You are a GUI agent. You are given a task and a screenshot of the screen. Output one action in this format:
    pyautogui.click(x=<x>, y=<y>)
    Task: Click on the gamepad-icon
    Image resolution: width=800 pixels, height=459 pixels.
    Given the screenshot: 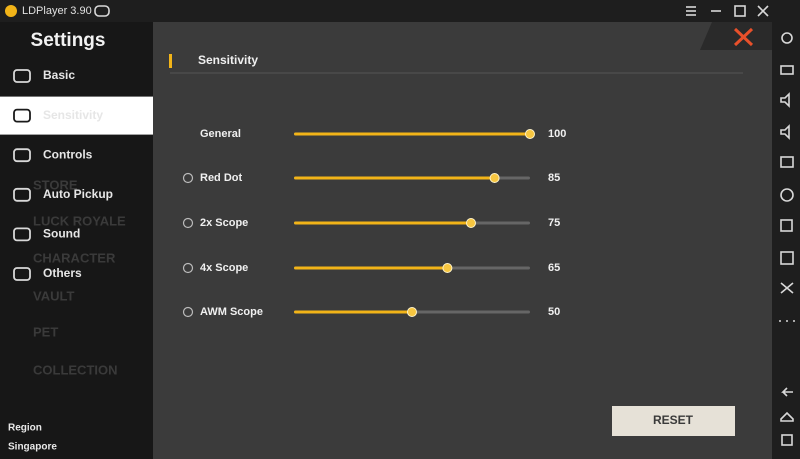 What is the action you would take?
    pyautogui.click(x=102, y=11)
    